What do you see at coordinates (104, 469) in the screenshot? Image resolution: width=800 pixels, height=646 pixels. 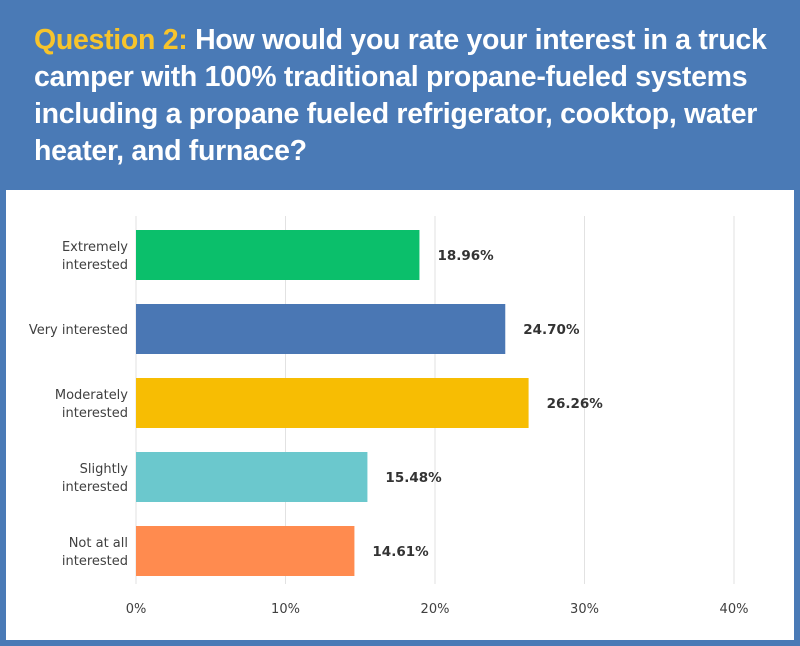 I see `category-label: Slightly` at bounding box center [104, 469].